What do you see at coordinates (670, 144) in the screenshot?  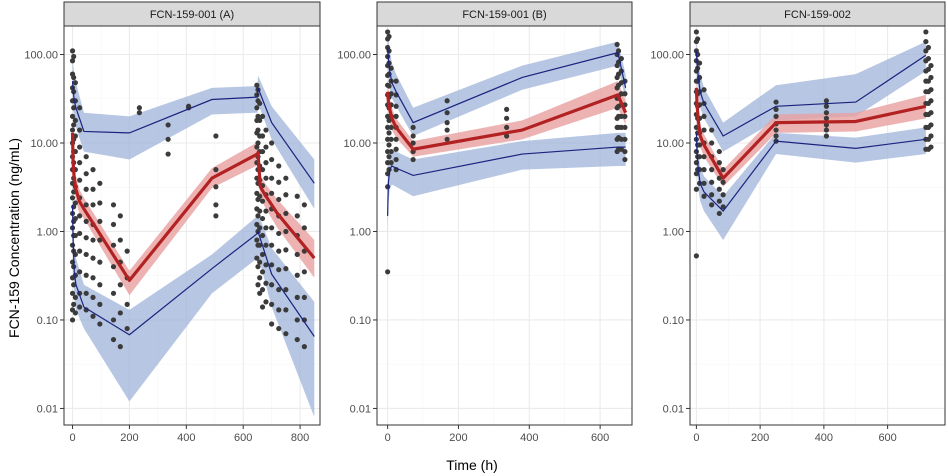 I see `y-tick-label: 10.00` at bounding box center [670, 144].